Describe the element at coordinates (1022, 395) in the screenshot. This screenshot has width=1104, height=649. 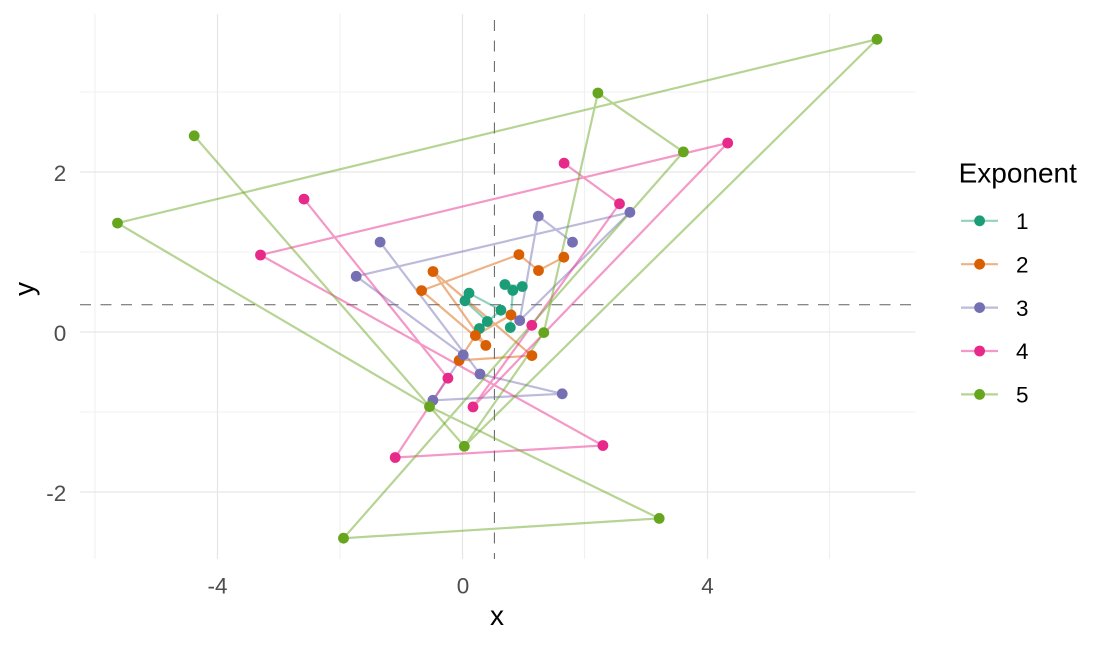
I see `svg-text: 5` at that location.